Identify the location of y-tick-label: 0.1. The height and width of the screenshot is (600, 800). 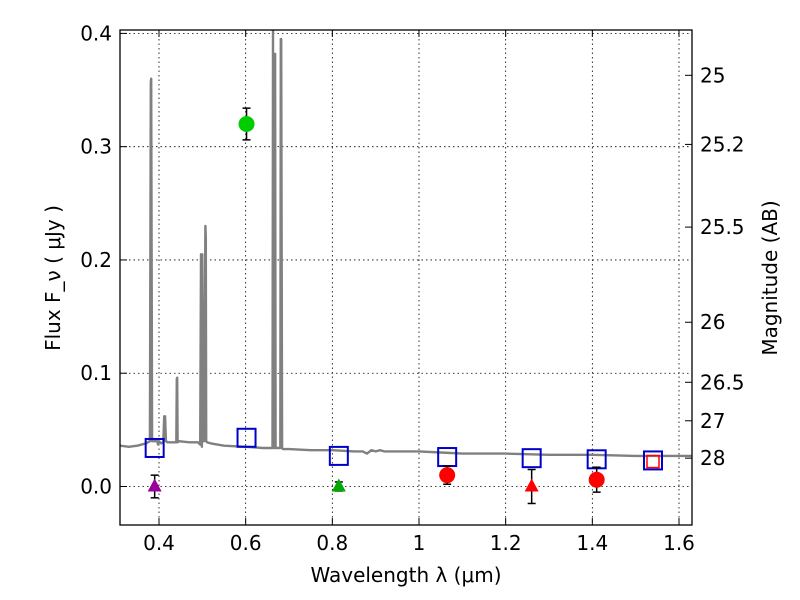
(96, 373).